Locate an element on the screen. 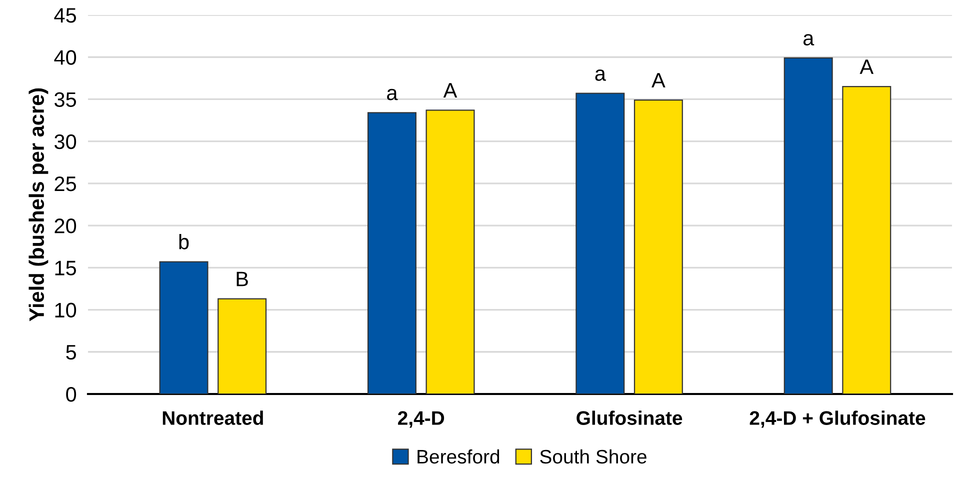 This screenshot has height=479, width=967. x-tick-label: 2,4-D is located at coordinates (421, 419).